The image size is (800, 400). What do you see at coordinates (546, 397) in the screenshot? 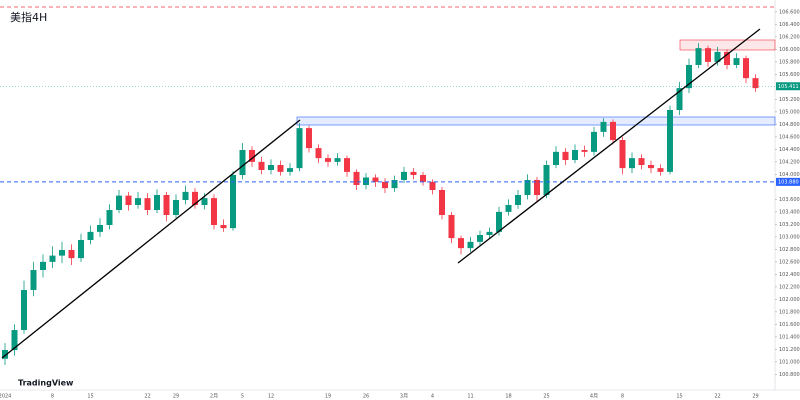
I see `x-tick-label: 25` at bounding box center [546, 397].